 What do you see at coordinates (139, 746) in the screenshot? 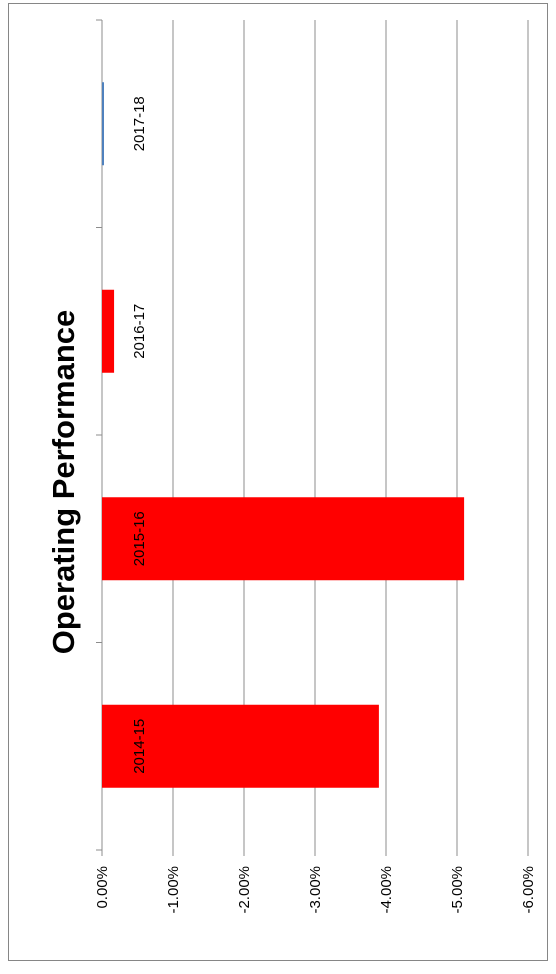
I see `category-label: 2014-15` at bounding box center [139, 746].